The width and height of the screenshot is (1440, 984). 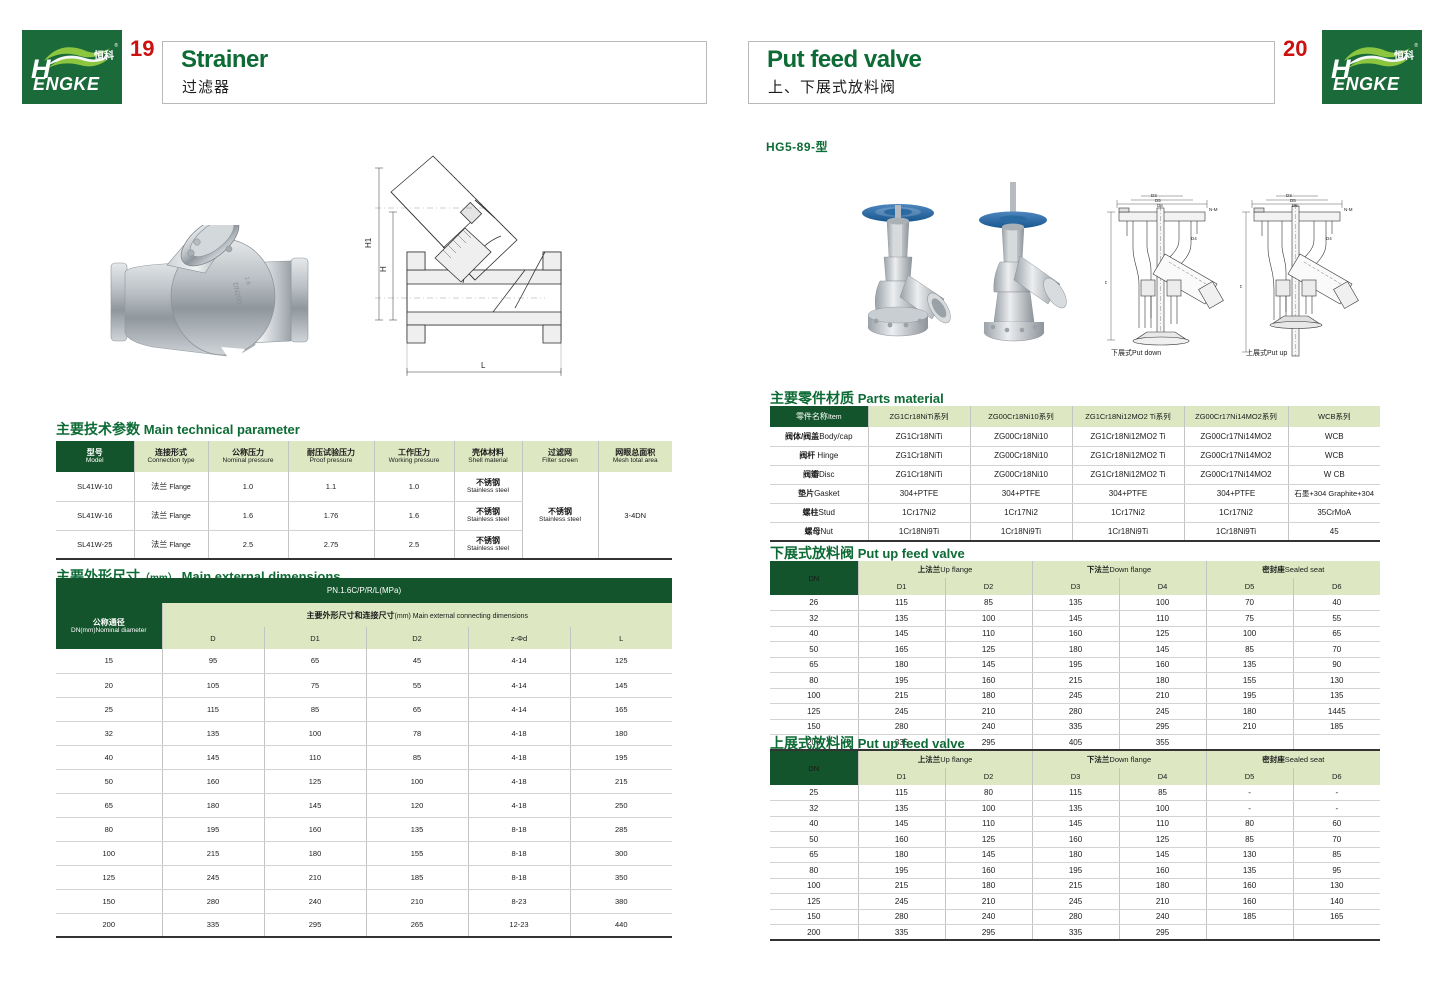 I want to click on section-drawing-put-down: D3 D5 D6 N-M D4 H, so click(x=1170, y=273).